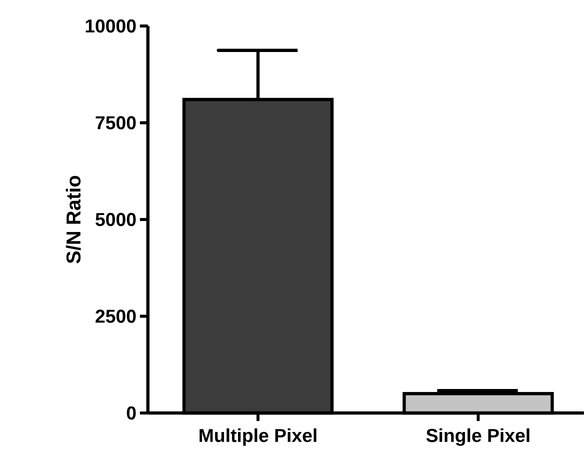 This screenshot has width=584, height=457. I want to click on y-tick-label: 5000, so click(116, 219).